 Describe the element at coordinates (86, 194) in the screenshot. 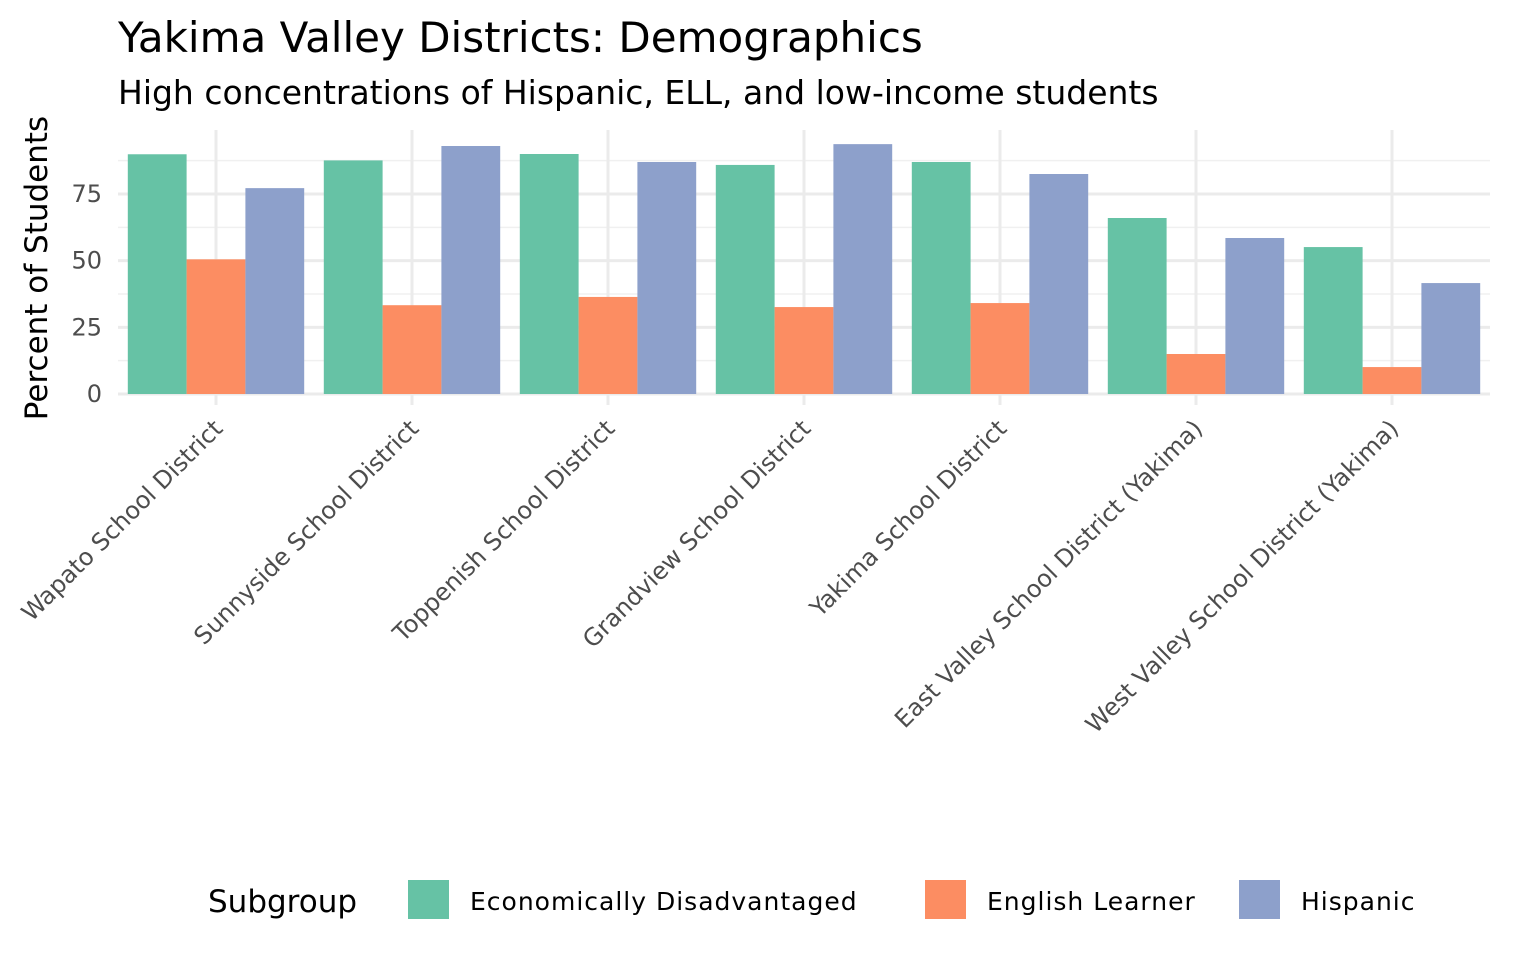

I see `y-tick-label: 75` at that location.